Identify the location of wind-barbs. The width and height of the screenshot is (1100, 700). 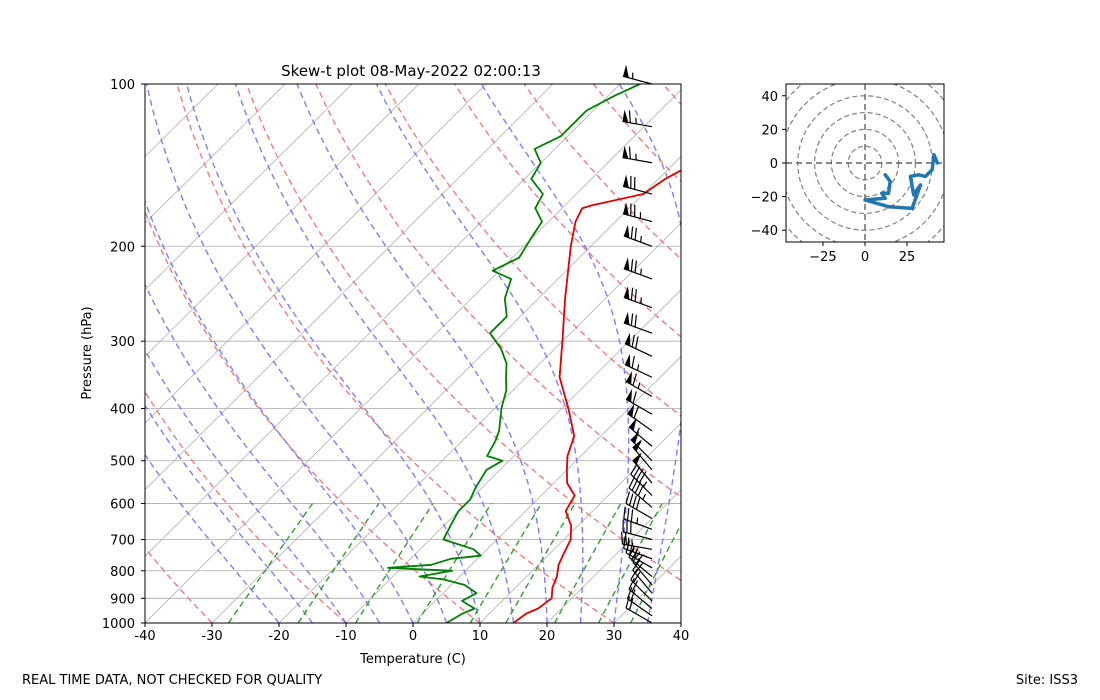
(636, 344).